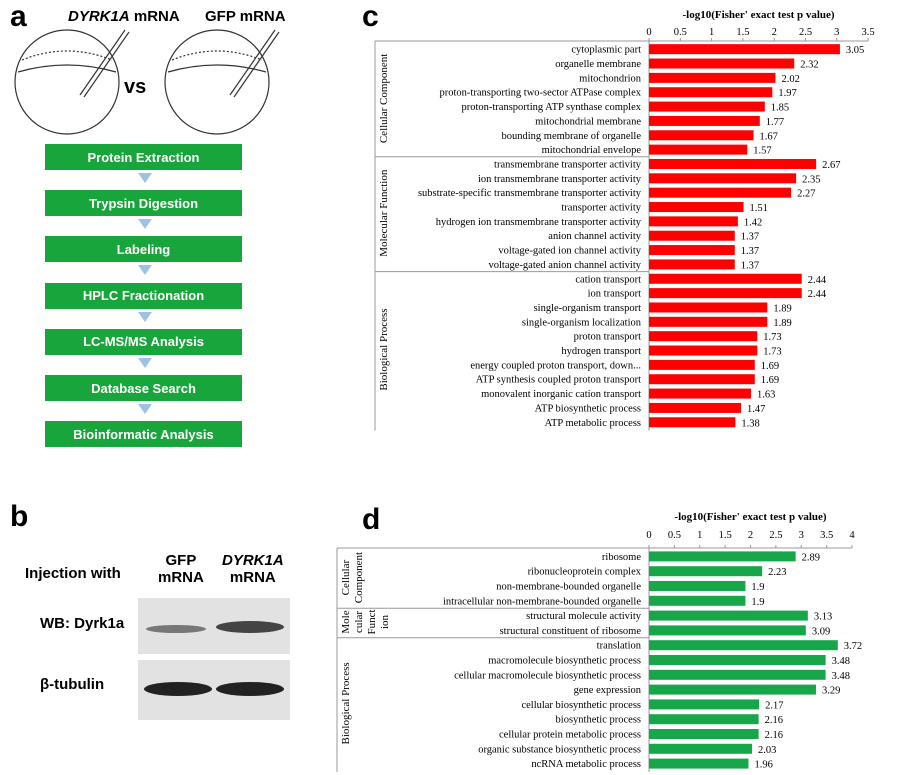  What do you see at coordinates (250, 627) in the screenshot?
I see `band-dyrk1a-dyrk1a` at bounding box center [250, 627].